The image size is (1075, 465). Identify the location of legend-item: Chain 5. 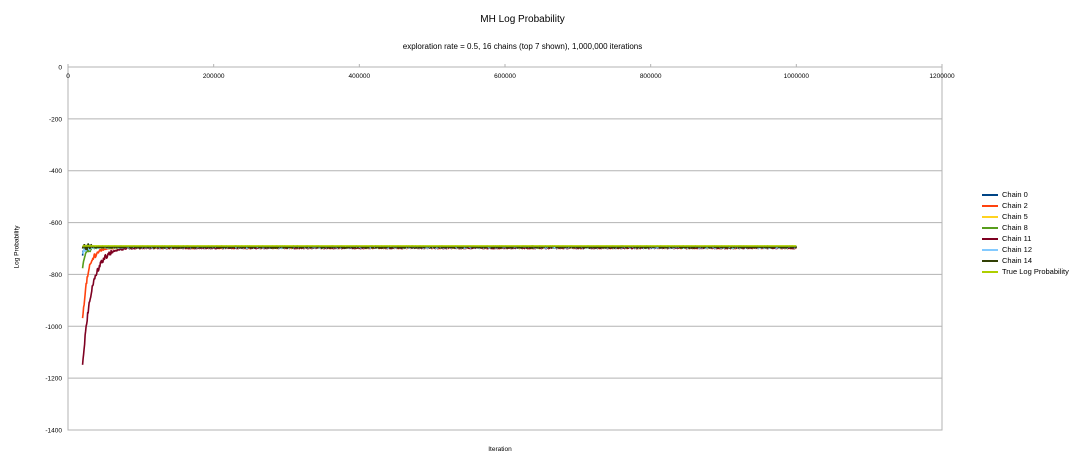
(1025, 216).